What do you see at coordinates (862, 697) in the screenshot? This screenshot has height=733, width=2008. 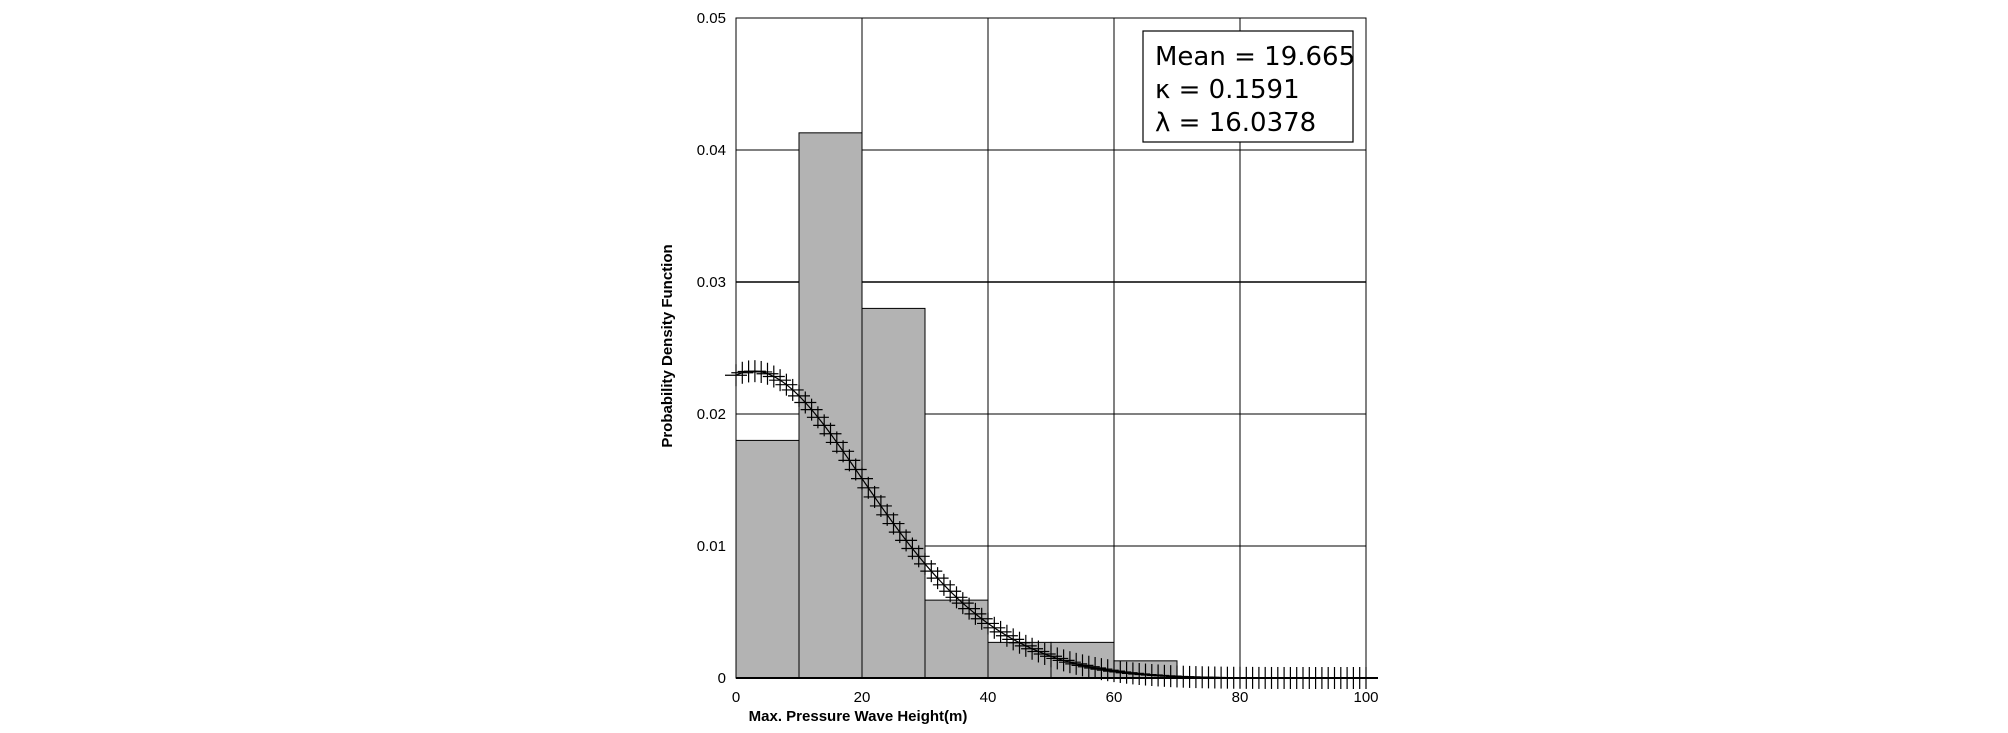 I see `x-tick-label: 20` at bounding box center [862, 697].